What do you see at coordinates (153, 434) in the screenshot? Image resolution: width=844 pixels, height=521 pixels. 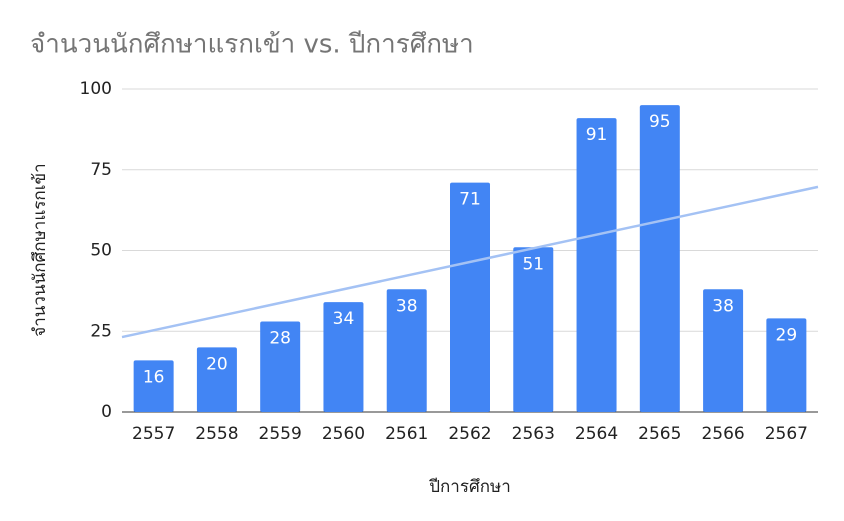 I see `x-tick-label: 2557` at bounding box center [153, 434].